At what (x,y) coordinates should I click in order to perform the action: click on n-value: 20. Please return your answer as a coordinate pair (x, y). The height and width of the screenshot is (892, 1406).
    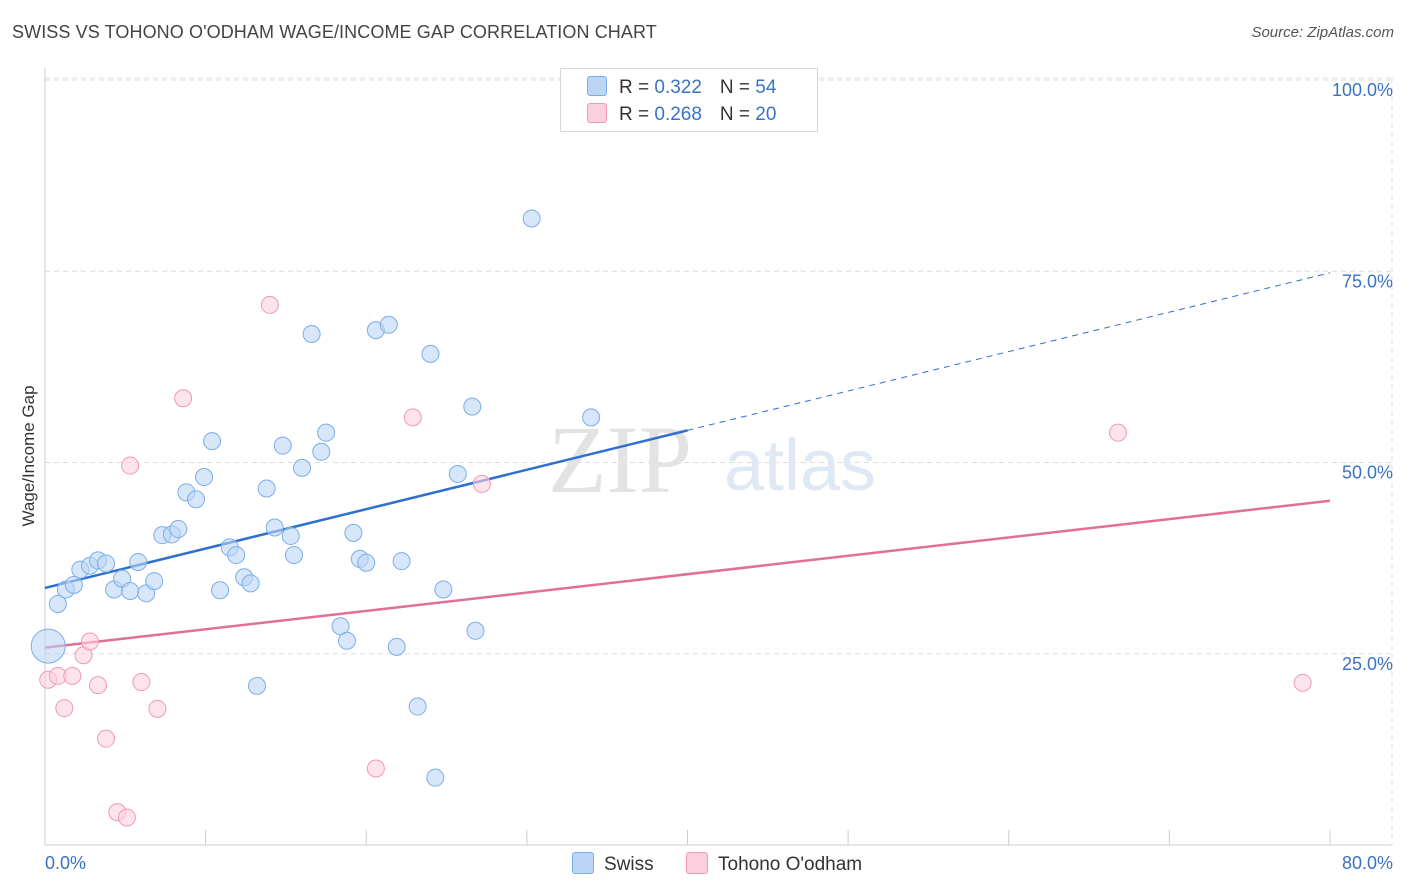
    Looking at the image, I should click on (766, 114).